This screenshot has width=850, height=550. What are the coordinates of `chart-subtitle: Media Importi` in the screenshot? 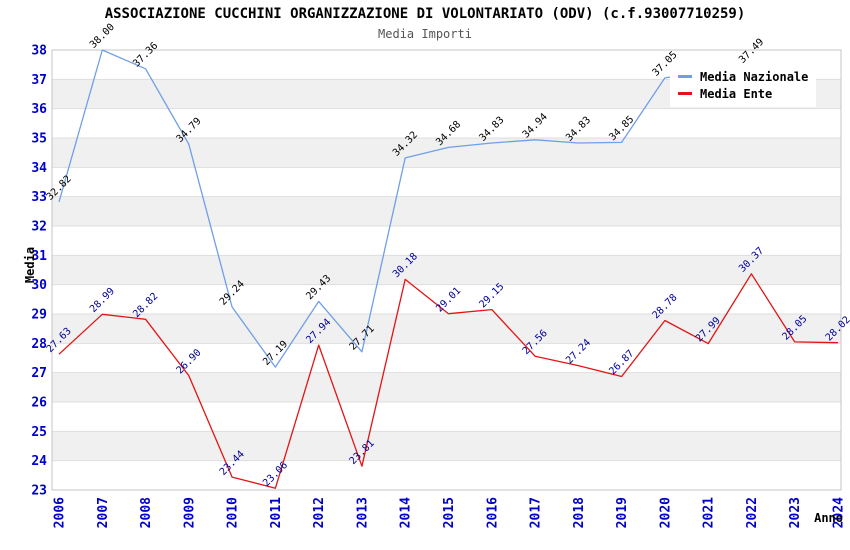 It's located at (425, 34).